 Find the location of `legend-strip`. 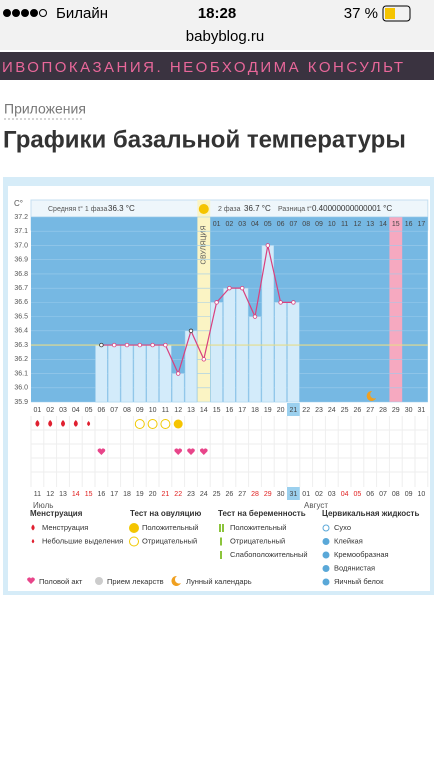

legend-strip is located at coordinates (221, 528).